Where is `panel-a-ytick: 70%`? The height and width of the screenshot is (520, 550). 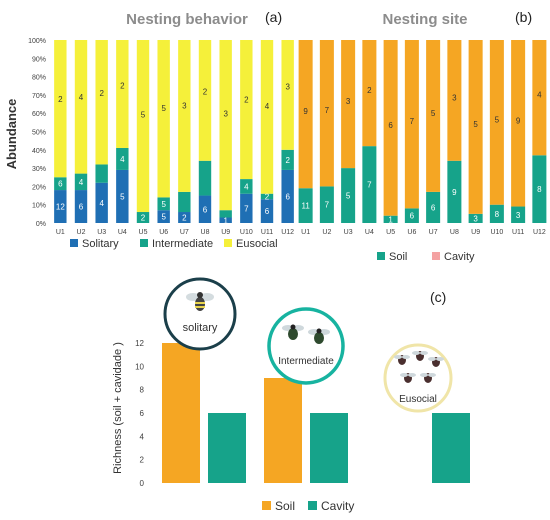 panel-a-ytick: 70% is located at coordinates (39, 96).